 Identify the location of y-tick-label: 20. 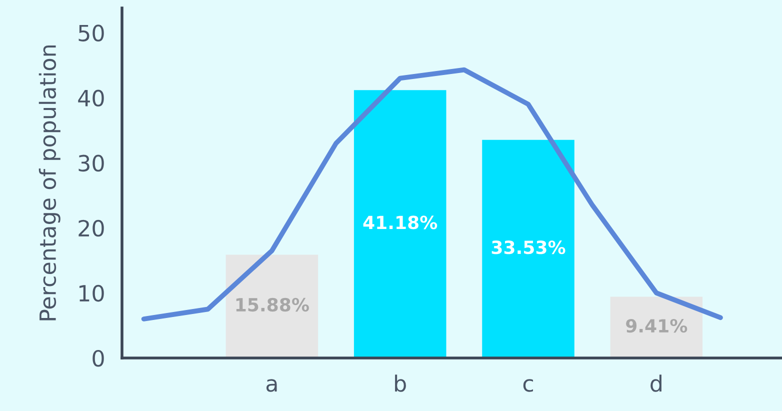
(91, 228).